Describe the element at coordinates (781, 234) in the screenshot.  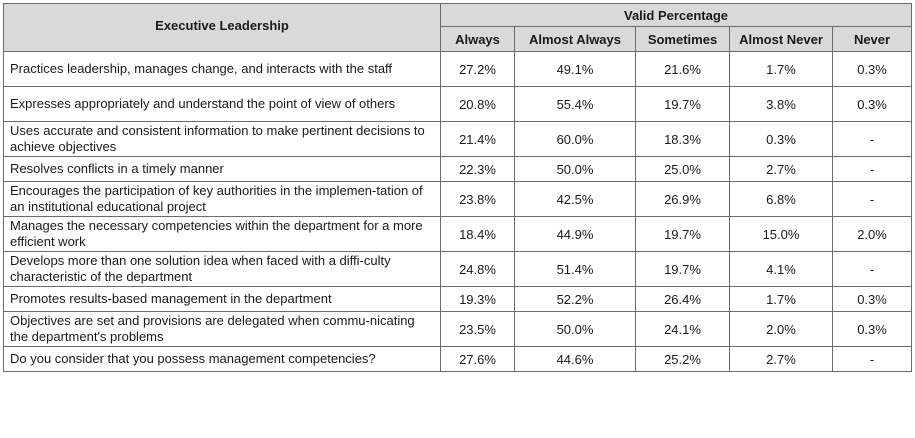
I see `table-cell: 15.0%` at that location.